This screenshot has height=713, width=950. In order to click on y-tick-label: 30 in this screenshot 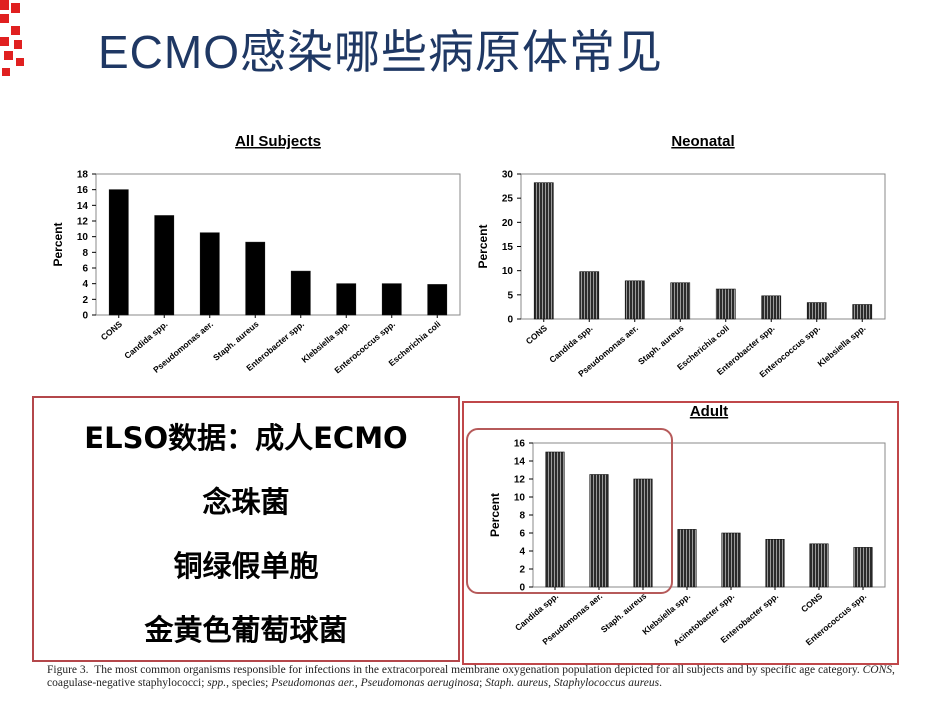, I will do `click(508, 175)`.